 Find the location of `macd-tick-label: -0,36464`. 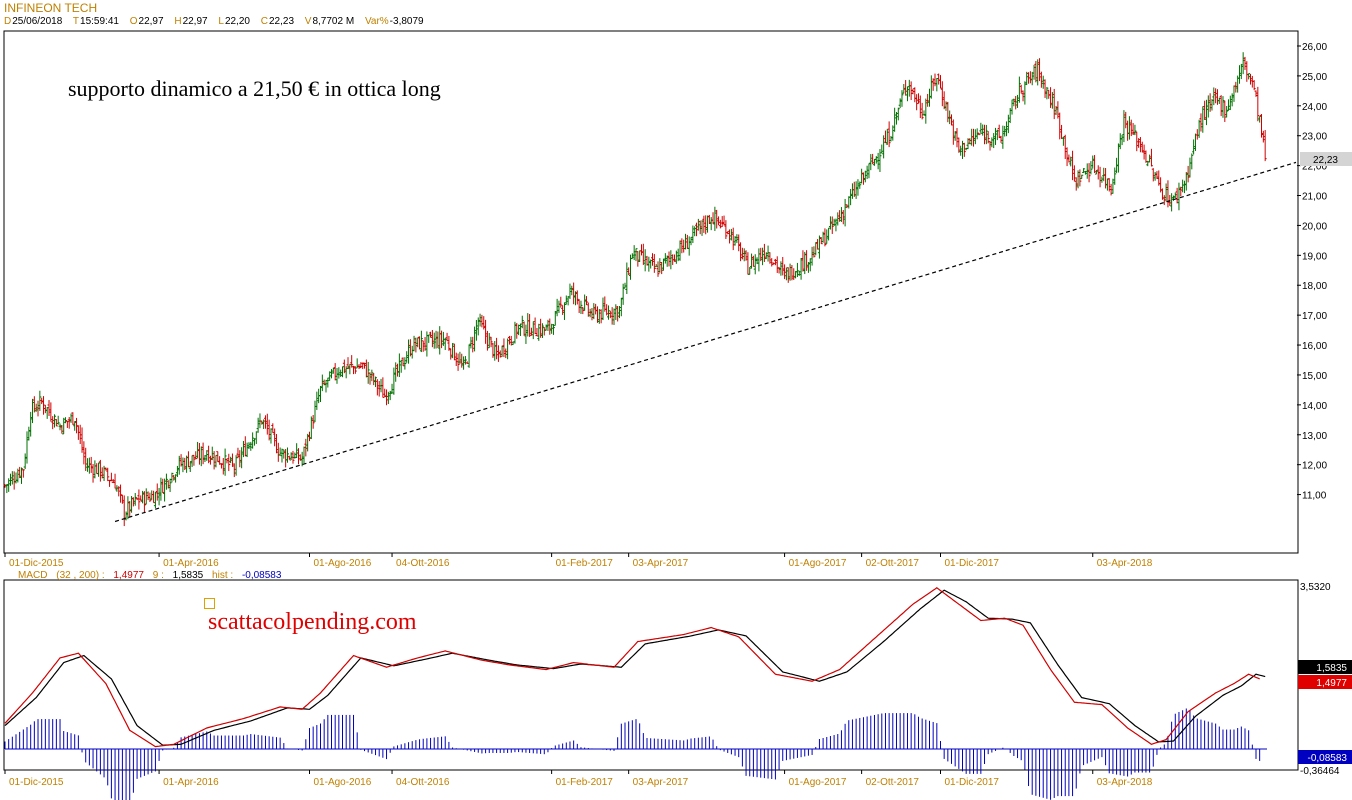

macd-tick-label: -0,36464 is located at coordinates (1320, 771).